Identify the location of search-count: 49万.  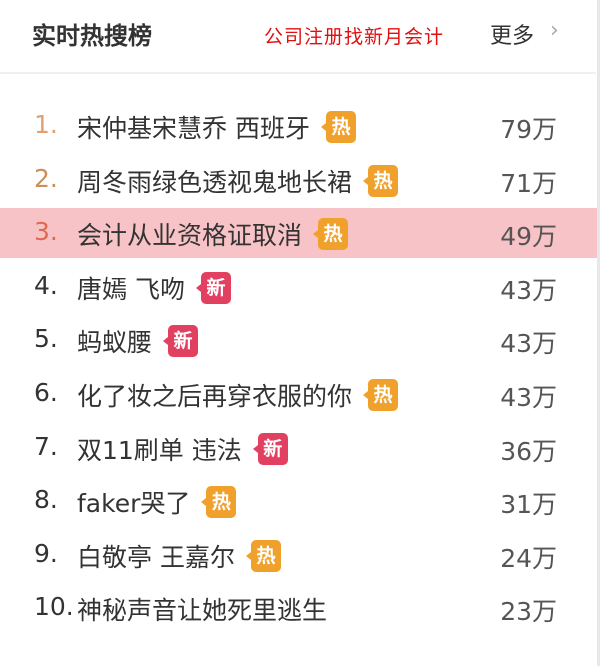
(528, 237).